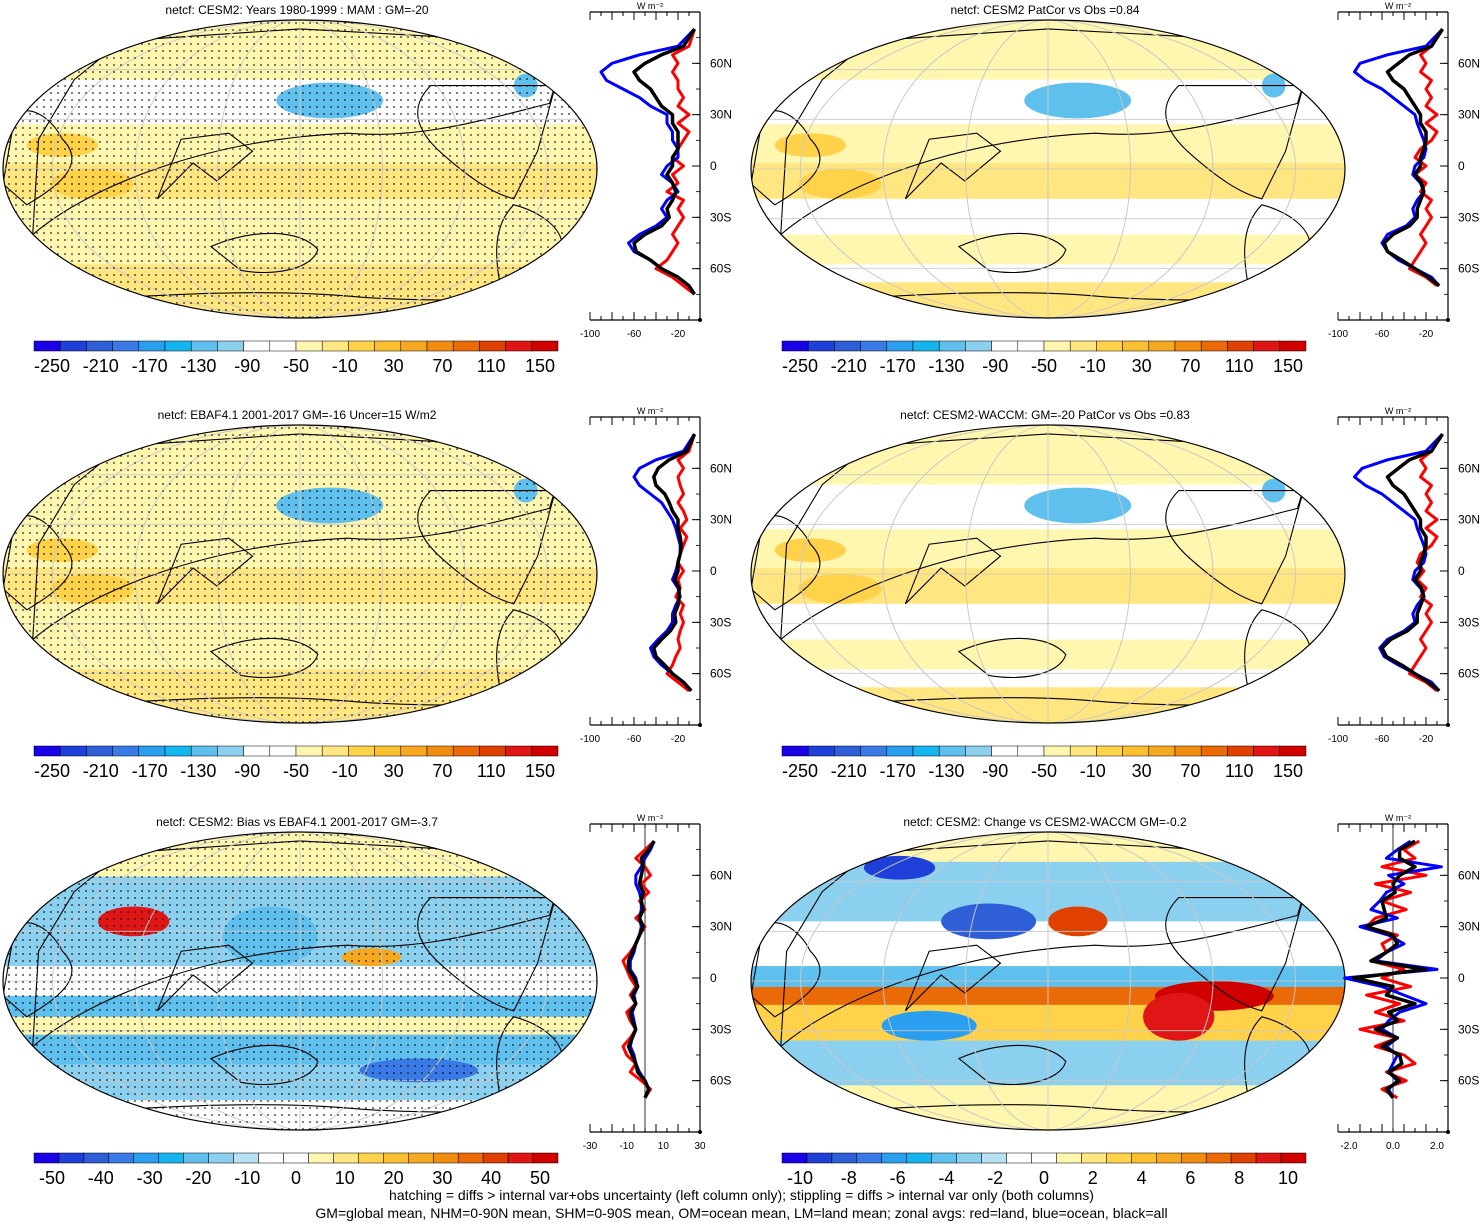 The height and width of the screenshot is (1222, 1483). What do you see at coordinates (540, 366) in the screenshot?
I see `colorbar-label: 150` at bounding box center [540, 366].